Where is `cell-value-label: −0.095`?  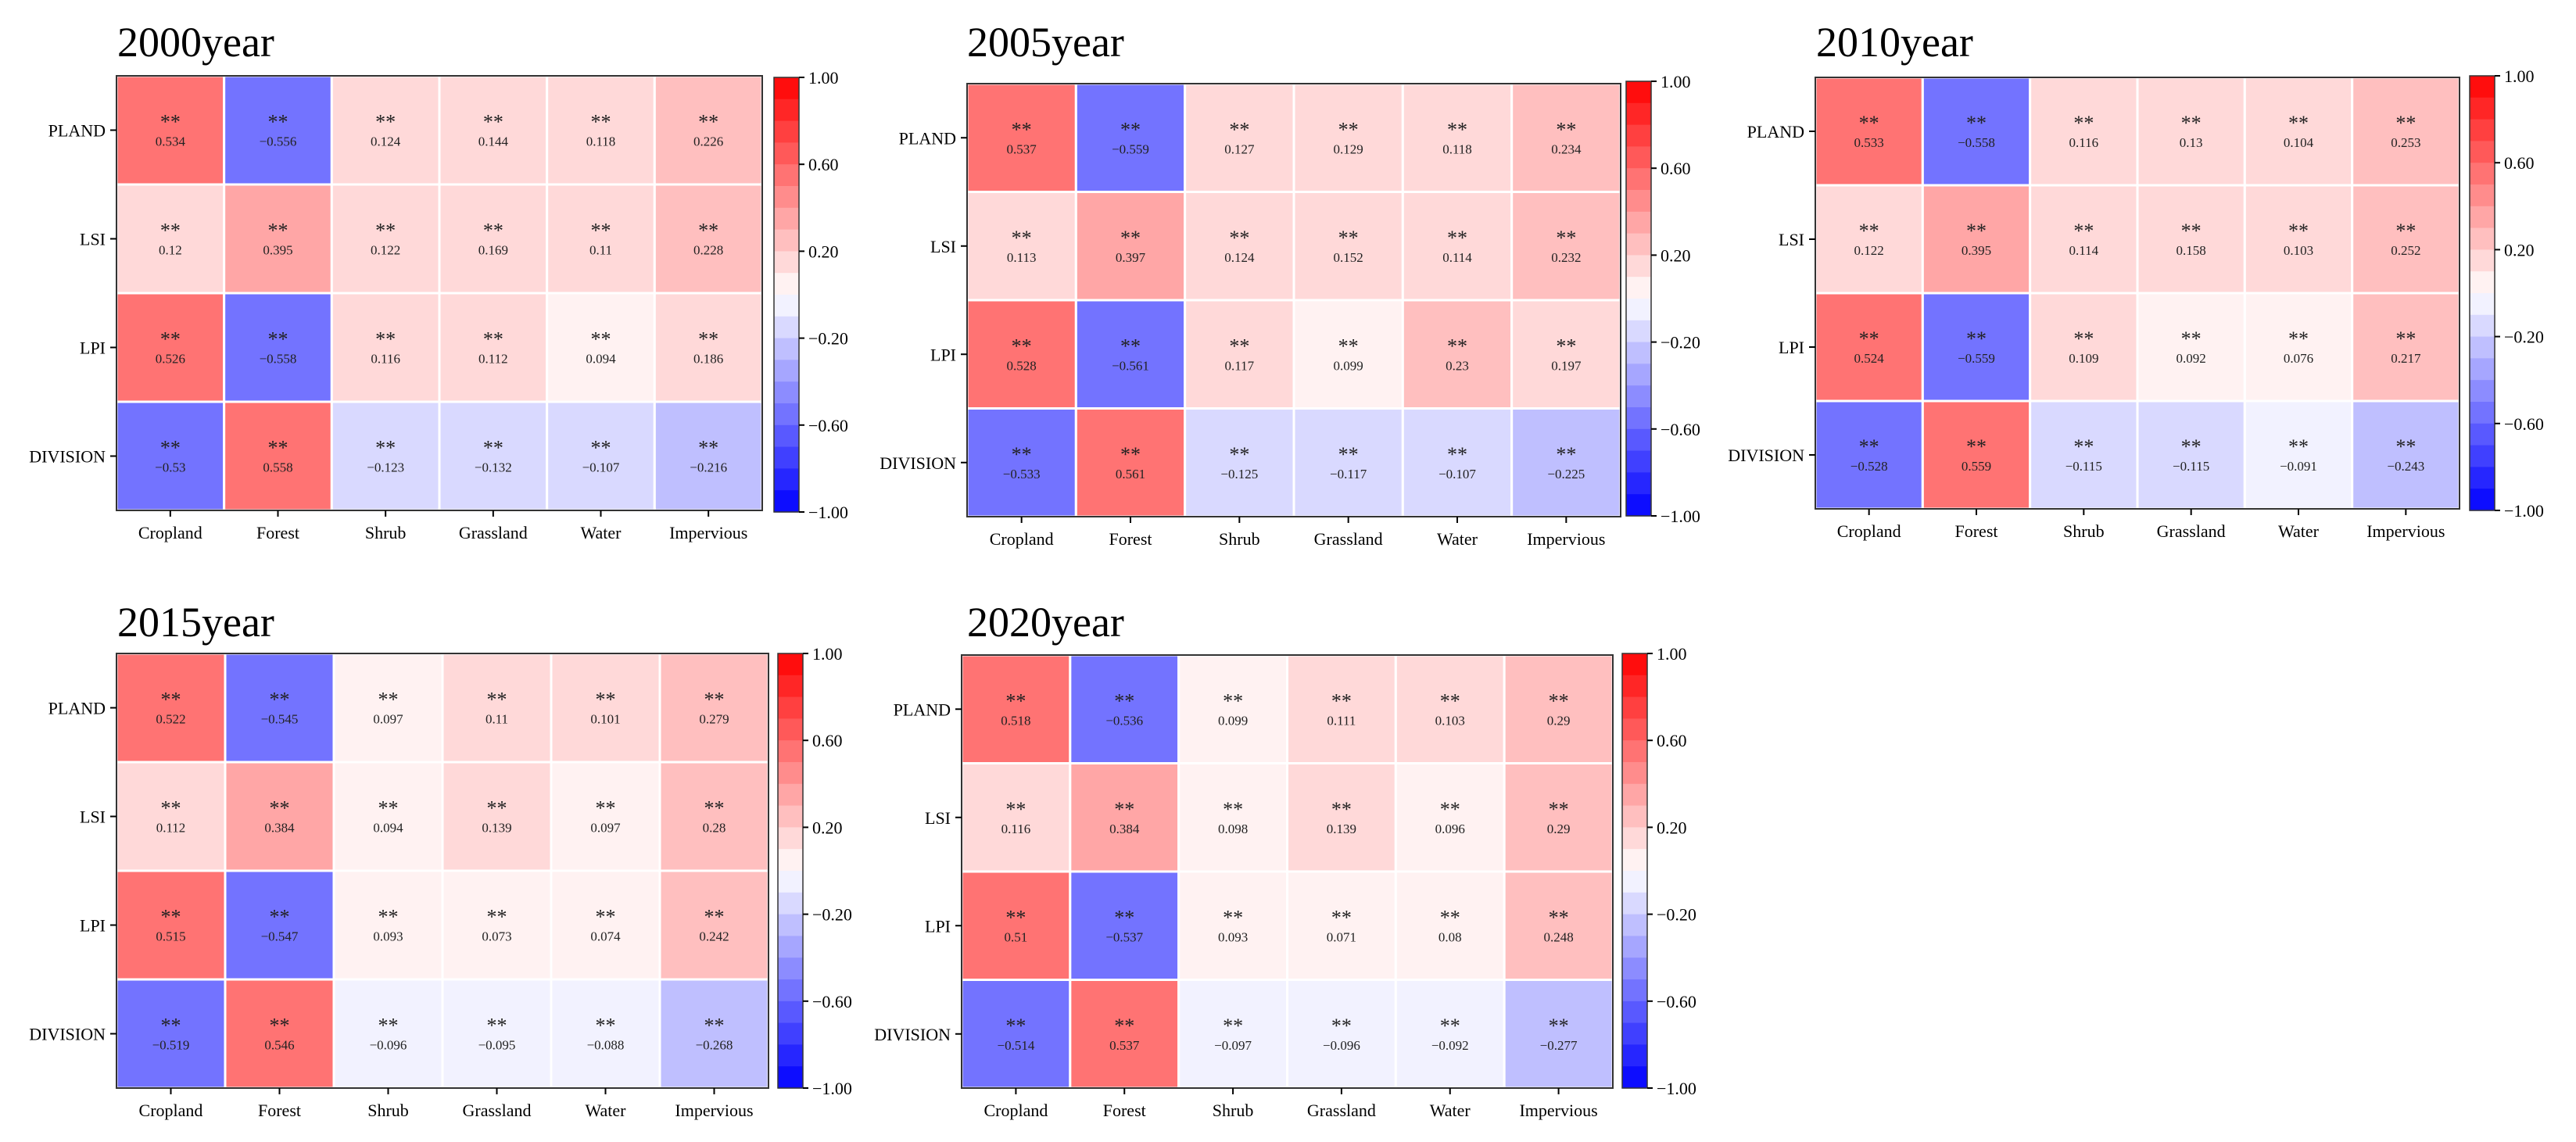
cell-value-label: −0.095 is located at coordinates (497, 1045).